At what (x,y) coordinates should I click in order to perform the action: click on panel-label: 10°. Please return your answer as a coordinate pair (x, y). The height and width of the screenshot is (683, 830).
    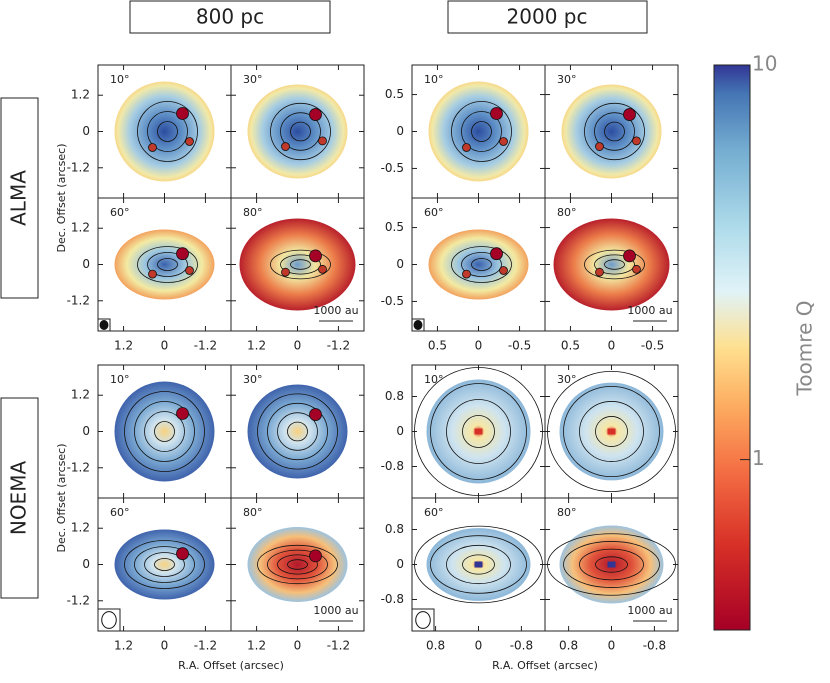
    Looking at the image, I should click on (434, 379).